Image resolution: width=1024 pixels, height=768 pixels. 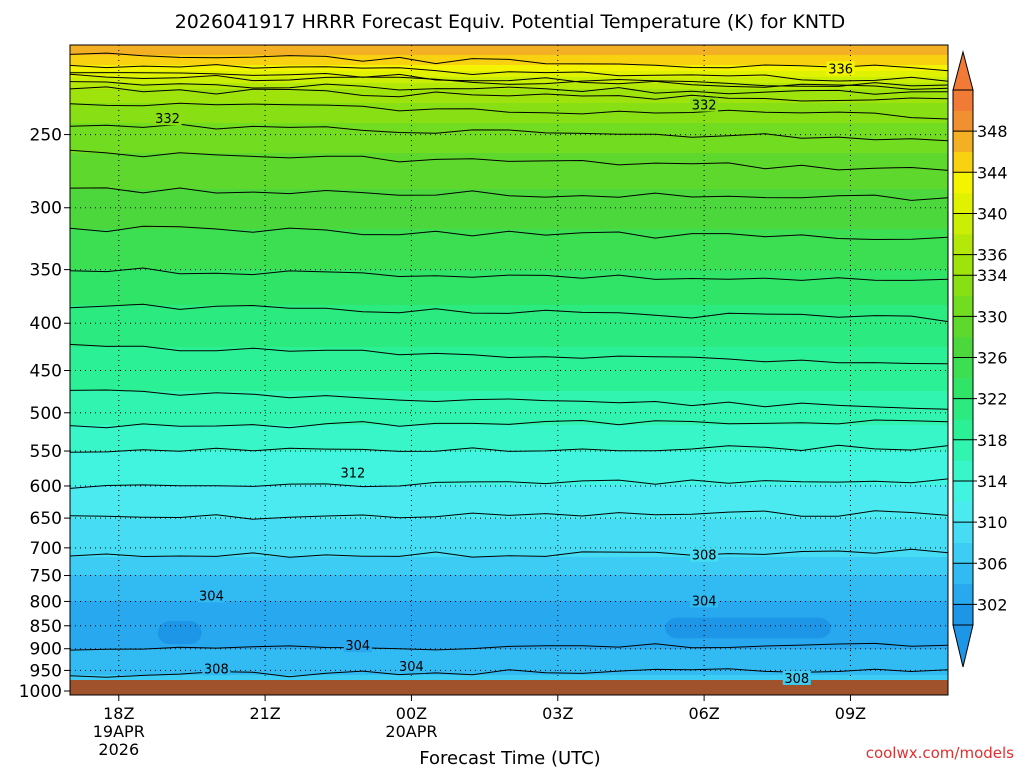 What do you see at coordinates (352, 473) in the screenshot?
I see `contour-label: 312` at bounding box center [352, 473].